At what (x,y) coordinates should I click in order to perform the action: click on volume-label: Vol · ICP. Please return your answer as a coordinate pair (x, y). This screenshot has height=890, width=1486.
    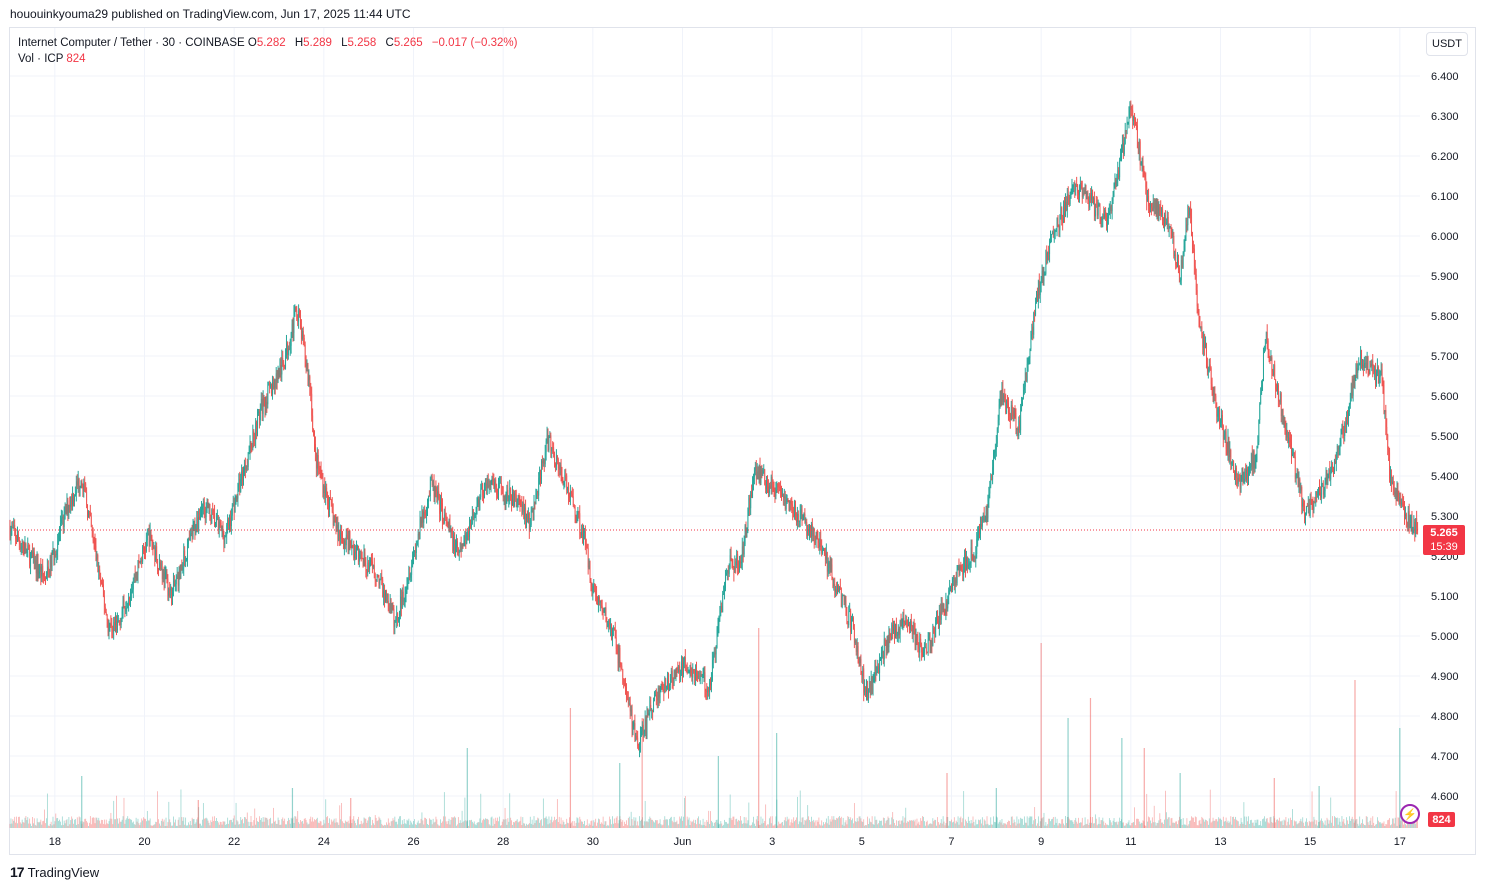
    Looking at the image, I should click on (41, 59).